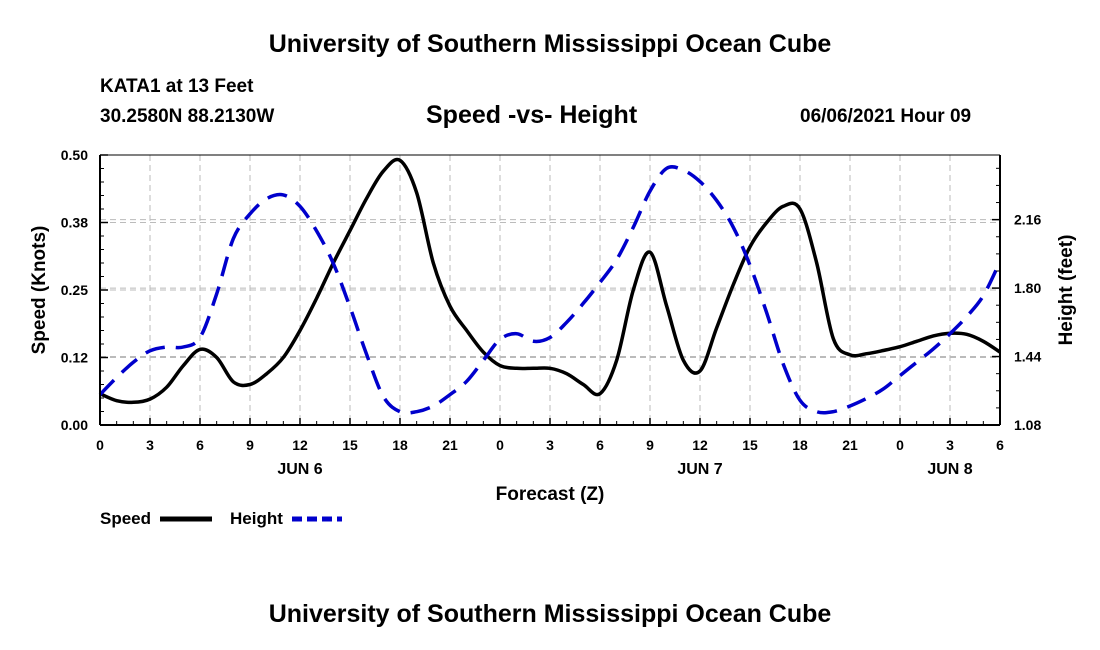 This screenshot has height=650, width=1100. I want to click on station-coordinates: 30.2580N 88.2130W, so click(187, 116).